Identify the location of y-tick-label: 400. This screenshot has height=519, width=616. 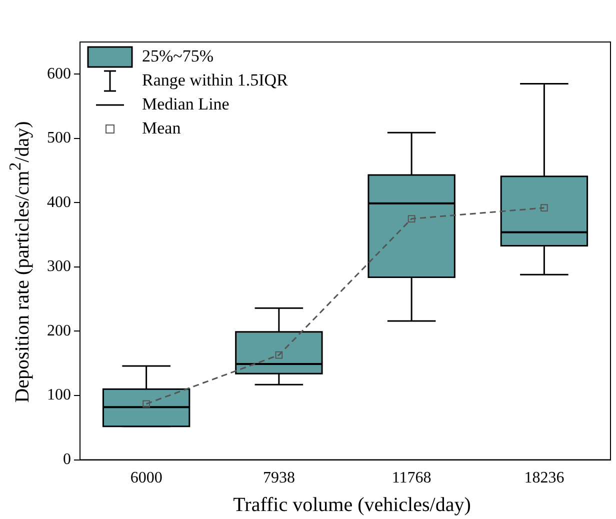
(59, 202).